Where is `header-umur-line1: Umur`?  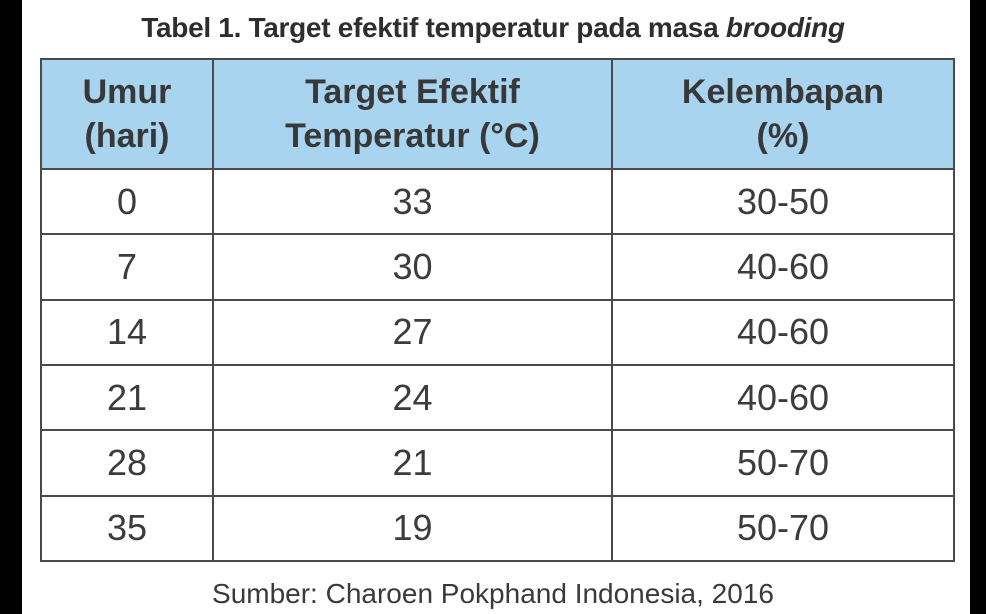 header-umur-line1: Umur is located at coordinates (127, 92).